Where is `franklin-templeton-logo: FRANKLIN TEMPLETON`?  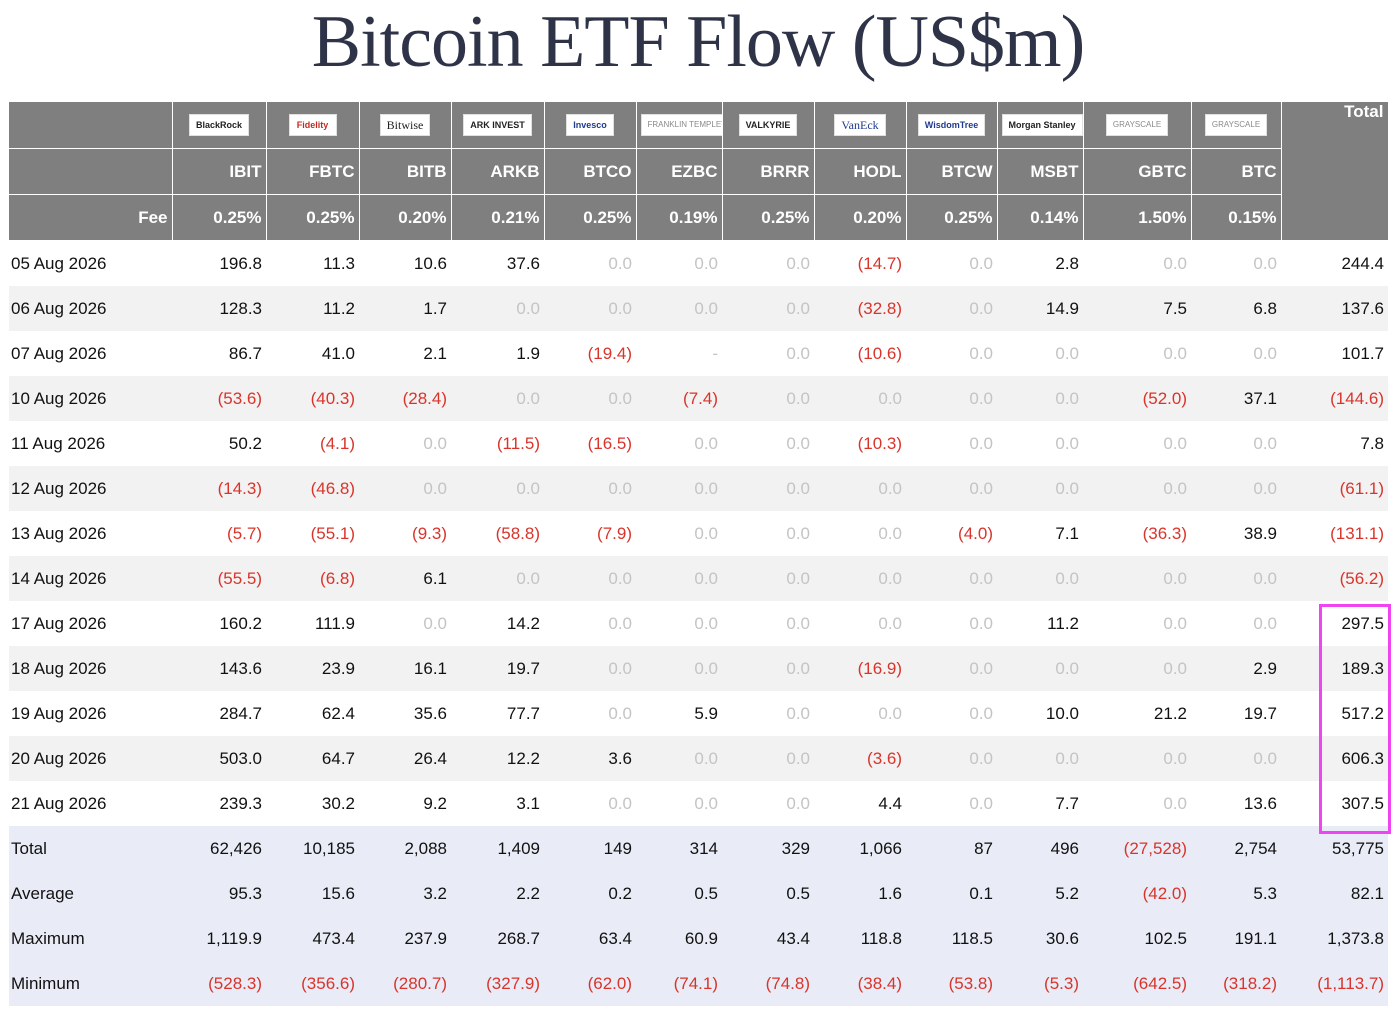 franklin-templeton-logo: FRANKLIN TEMPLETON is located at coordinates (680, 125).